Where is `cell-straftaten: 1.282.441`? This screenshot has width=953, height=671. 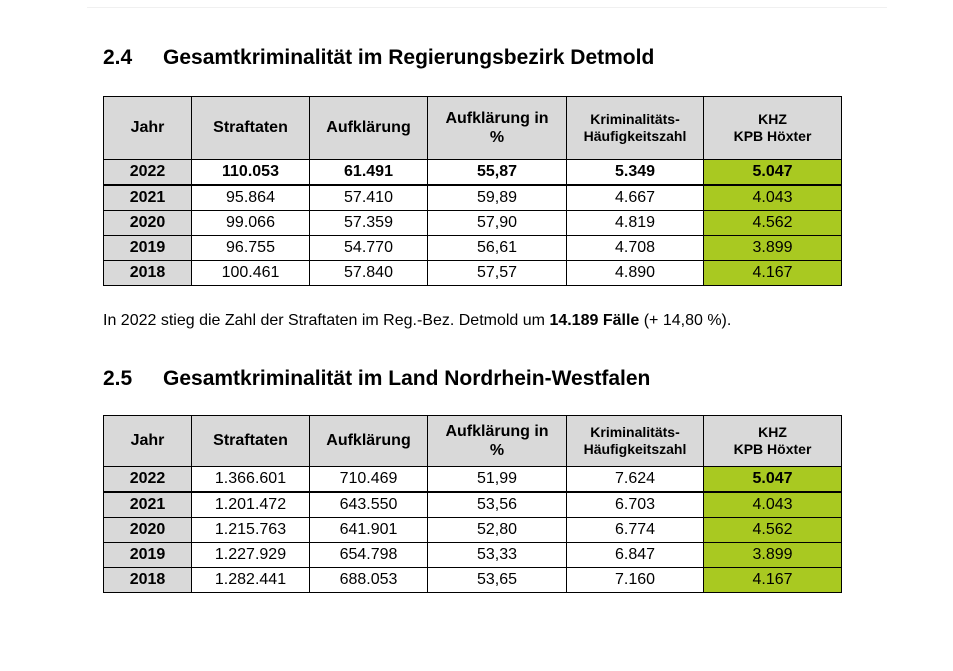
cell-straftaten: 1.282.441 is located at coordinates (250, 580).